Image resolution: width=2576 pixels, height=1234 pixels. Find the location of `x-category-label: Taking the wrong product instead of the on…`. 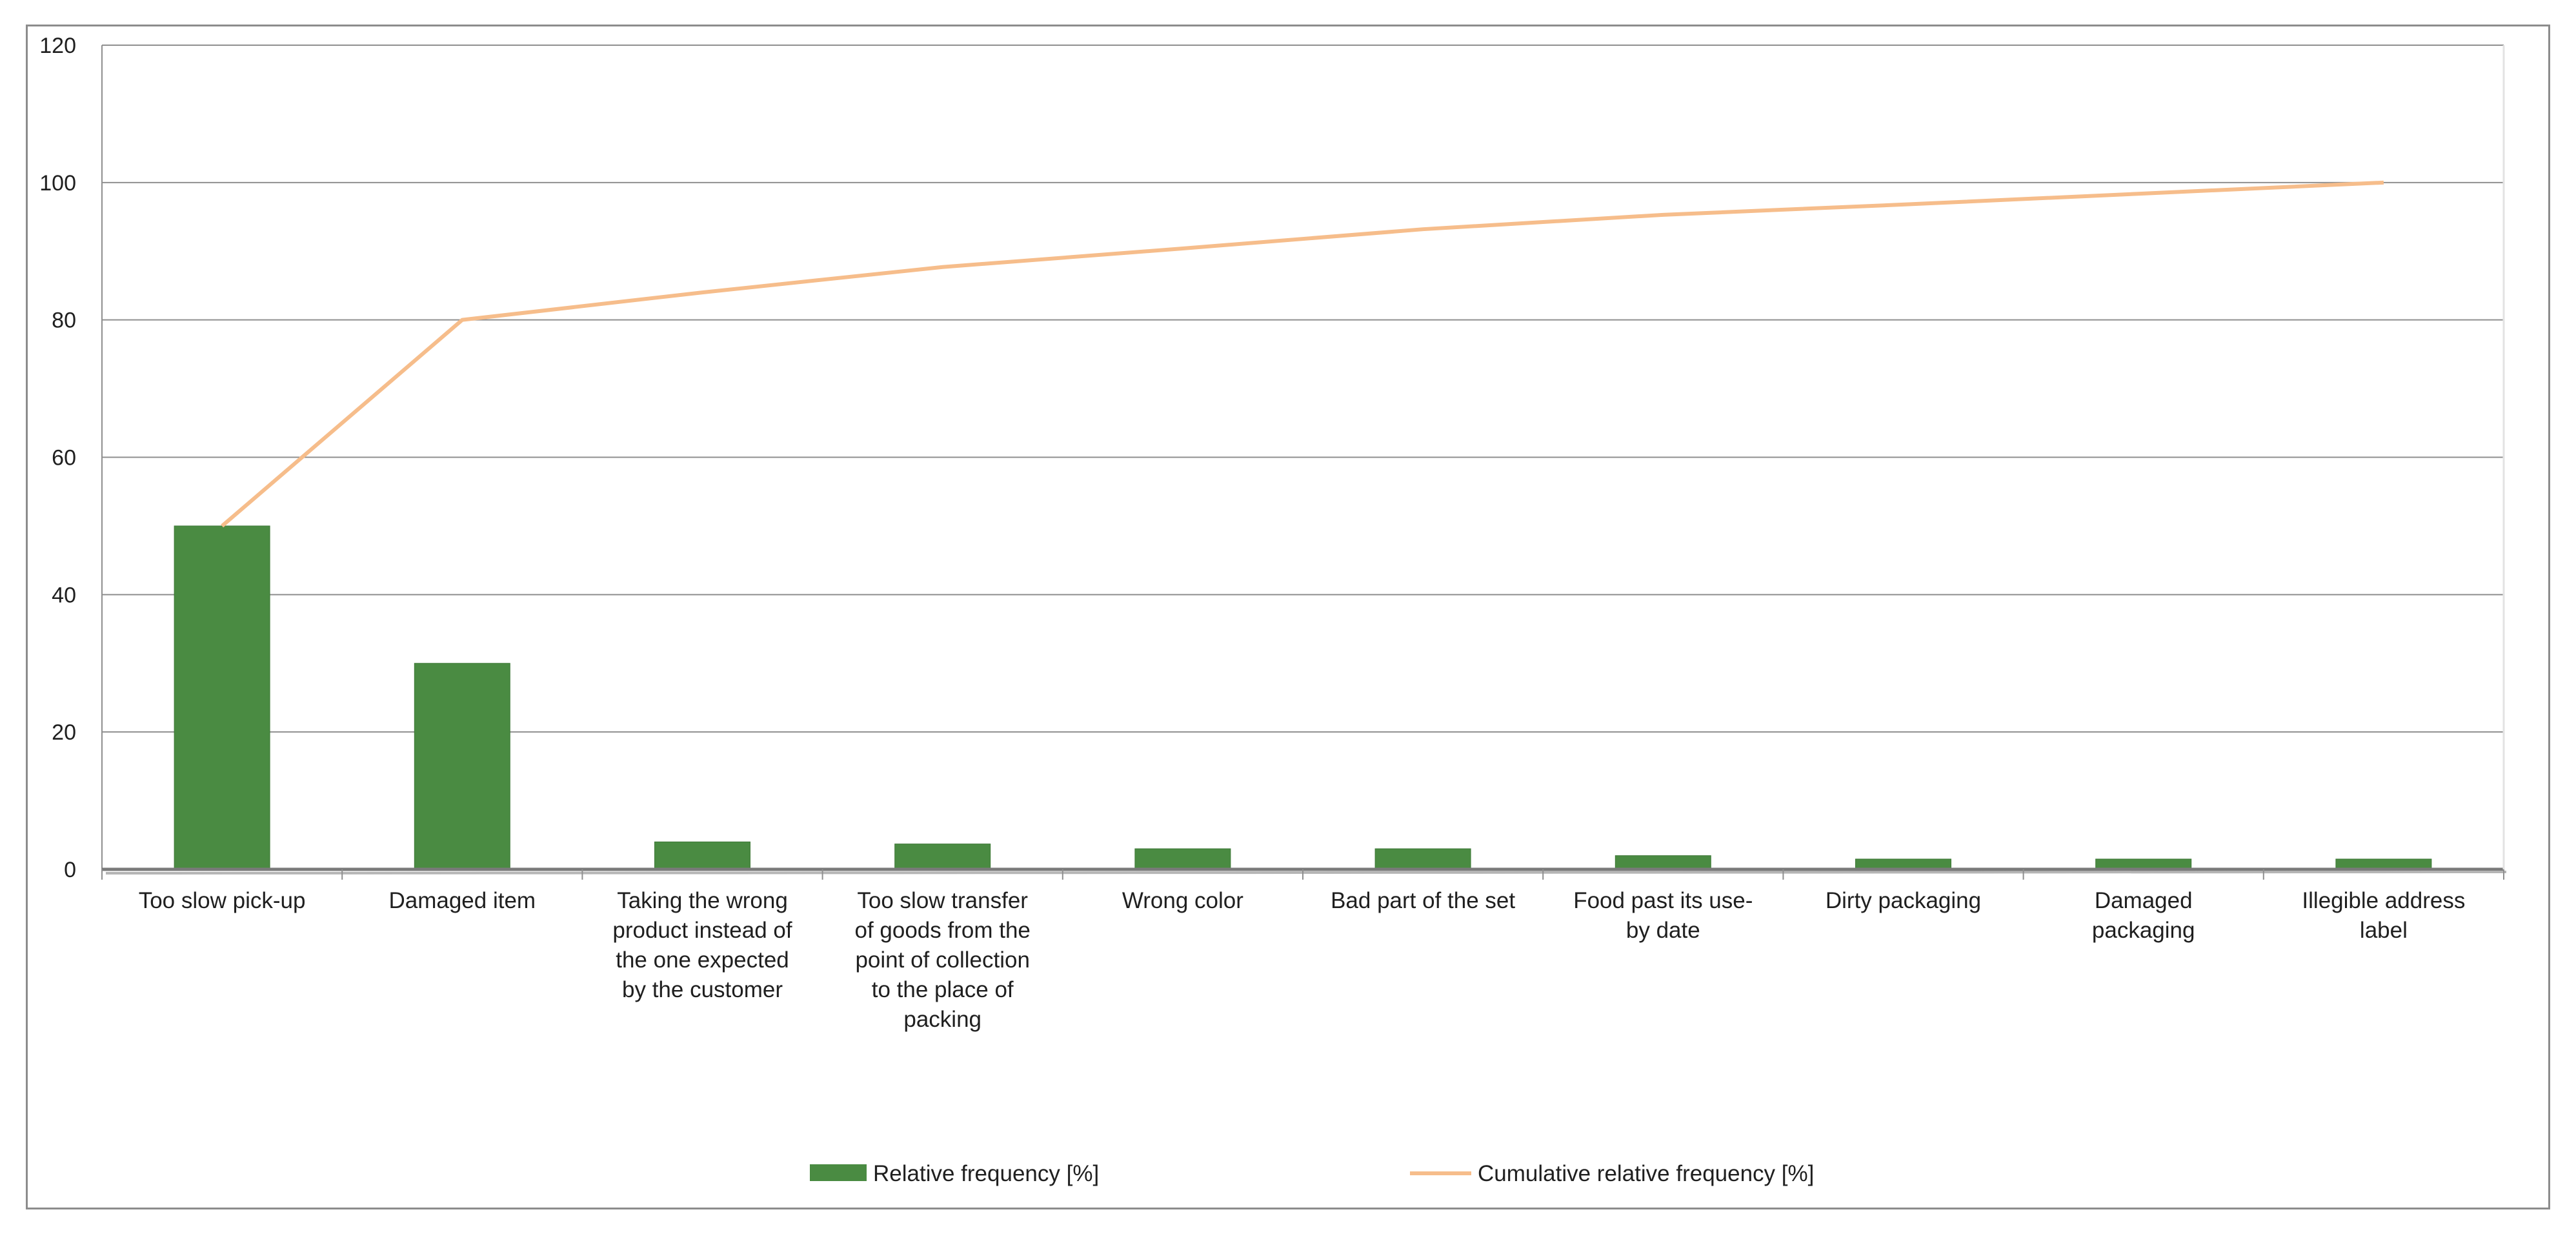

x-category-label: Taking the wrong product instead of the on… is located at coordinates (702, 945).